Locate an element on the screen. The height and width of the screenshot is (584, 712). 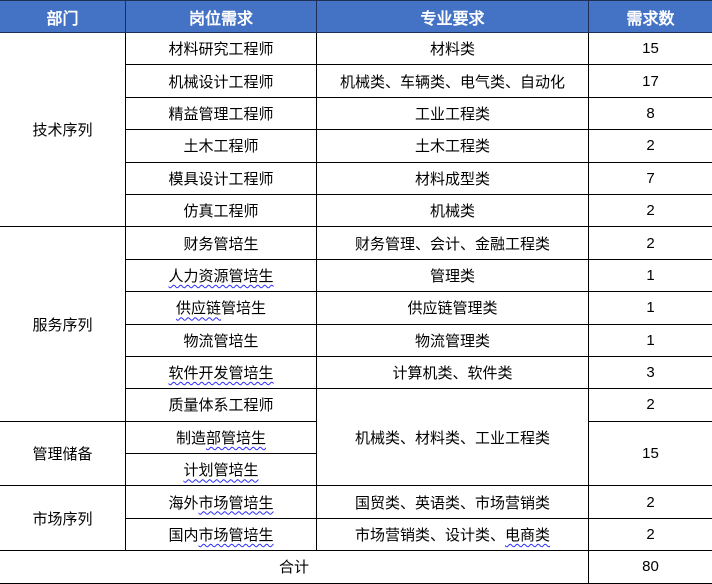
position-cell: 国内市场管培生 is located at coordinates (221, 534).